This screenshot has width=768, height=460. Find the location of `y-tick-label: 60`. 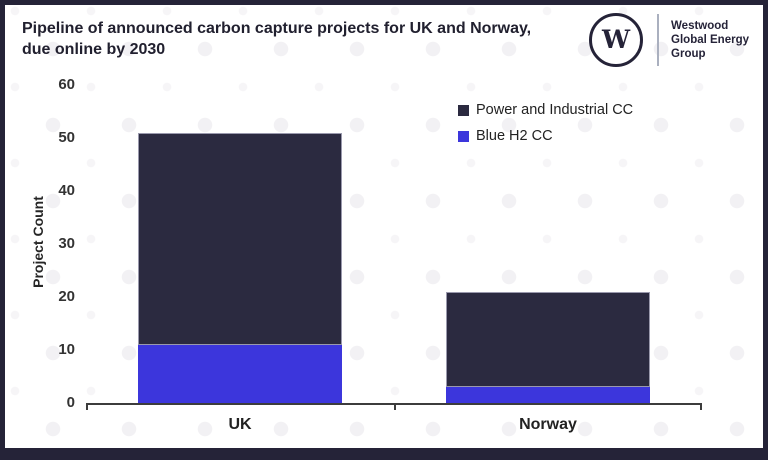

y-tick-label: 60 is located at coordinates (66, 84).